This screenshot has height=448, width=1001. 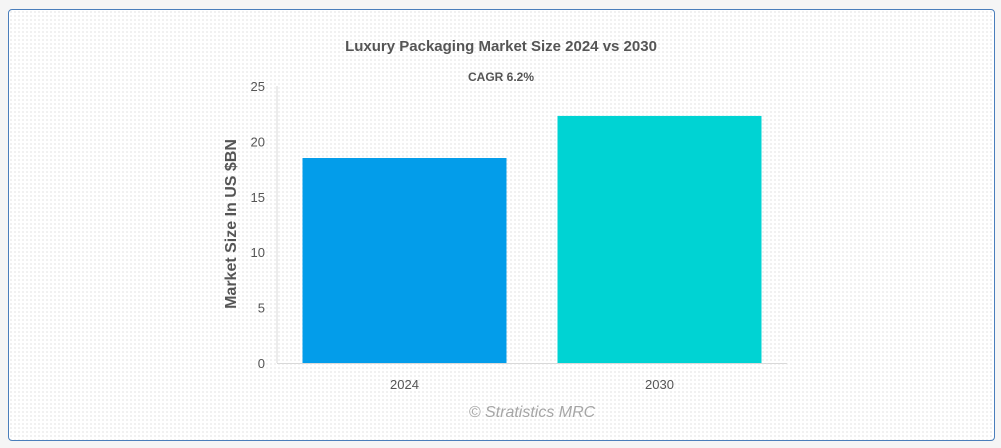 What do you see at coordinates (258, 86) in the screenshot?
I see `y-tick-label: 25` at bounding box center [258, 86].